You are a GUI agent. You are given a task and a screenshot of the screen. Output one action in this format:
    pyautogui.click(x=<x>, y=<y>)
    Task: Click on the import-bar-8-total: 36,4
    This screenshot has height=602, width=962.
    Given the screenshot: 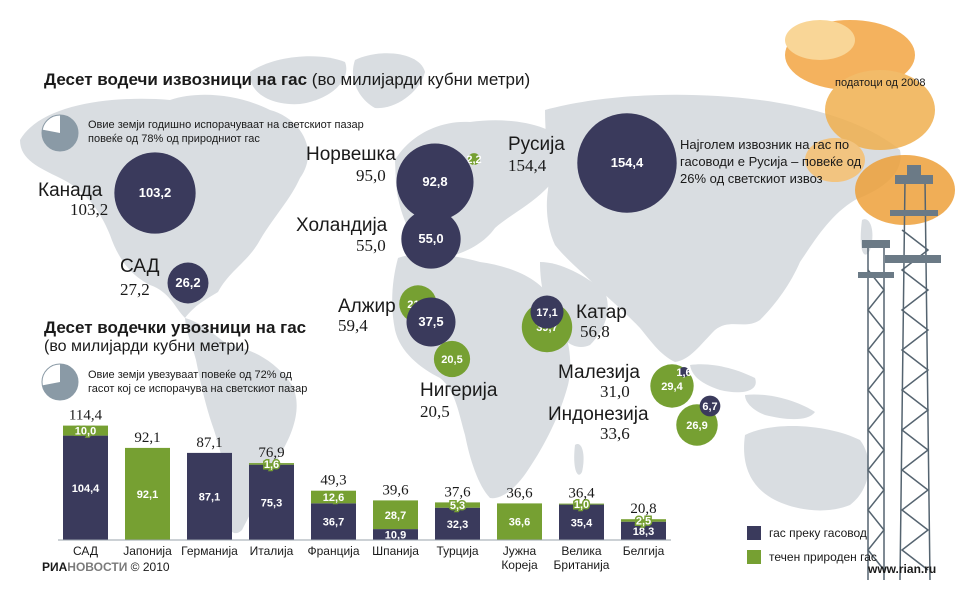 What is the action you would take?
    pyautogui.click(x=581, y=494)
    